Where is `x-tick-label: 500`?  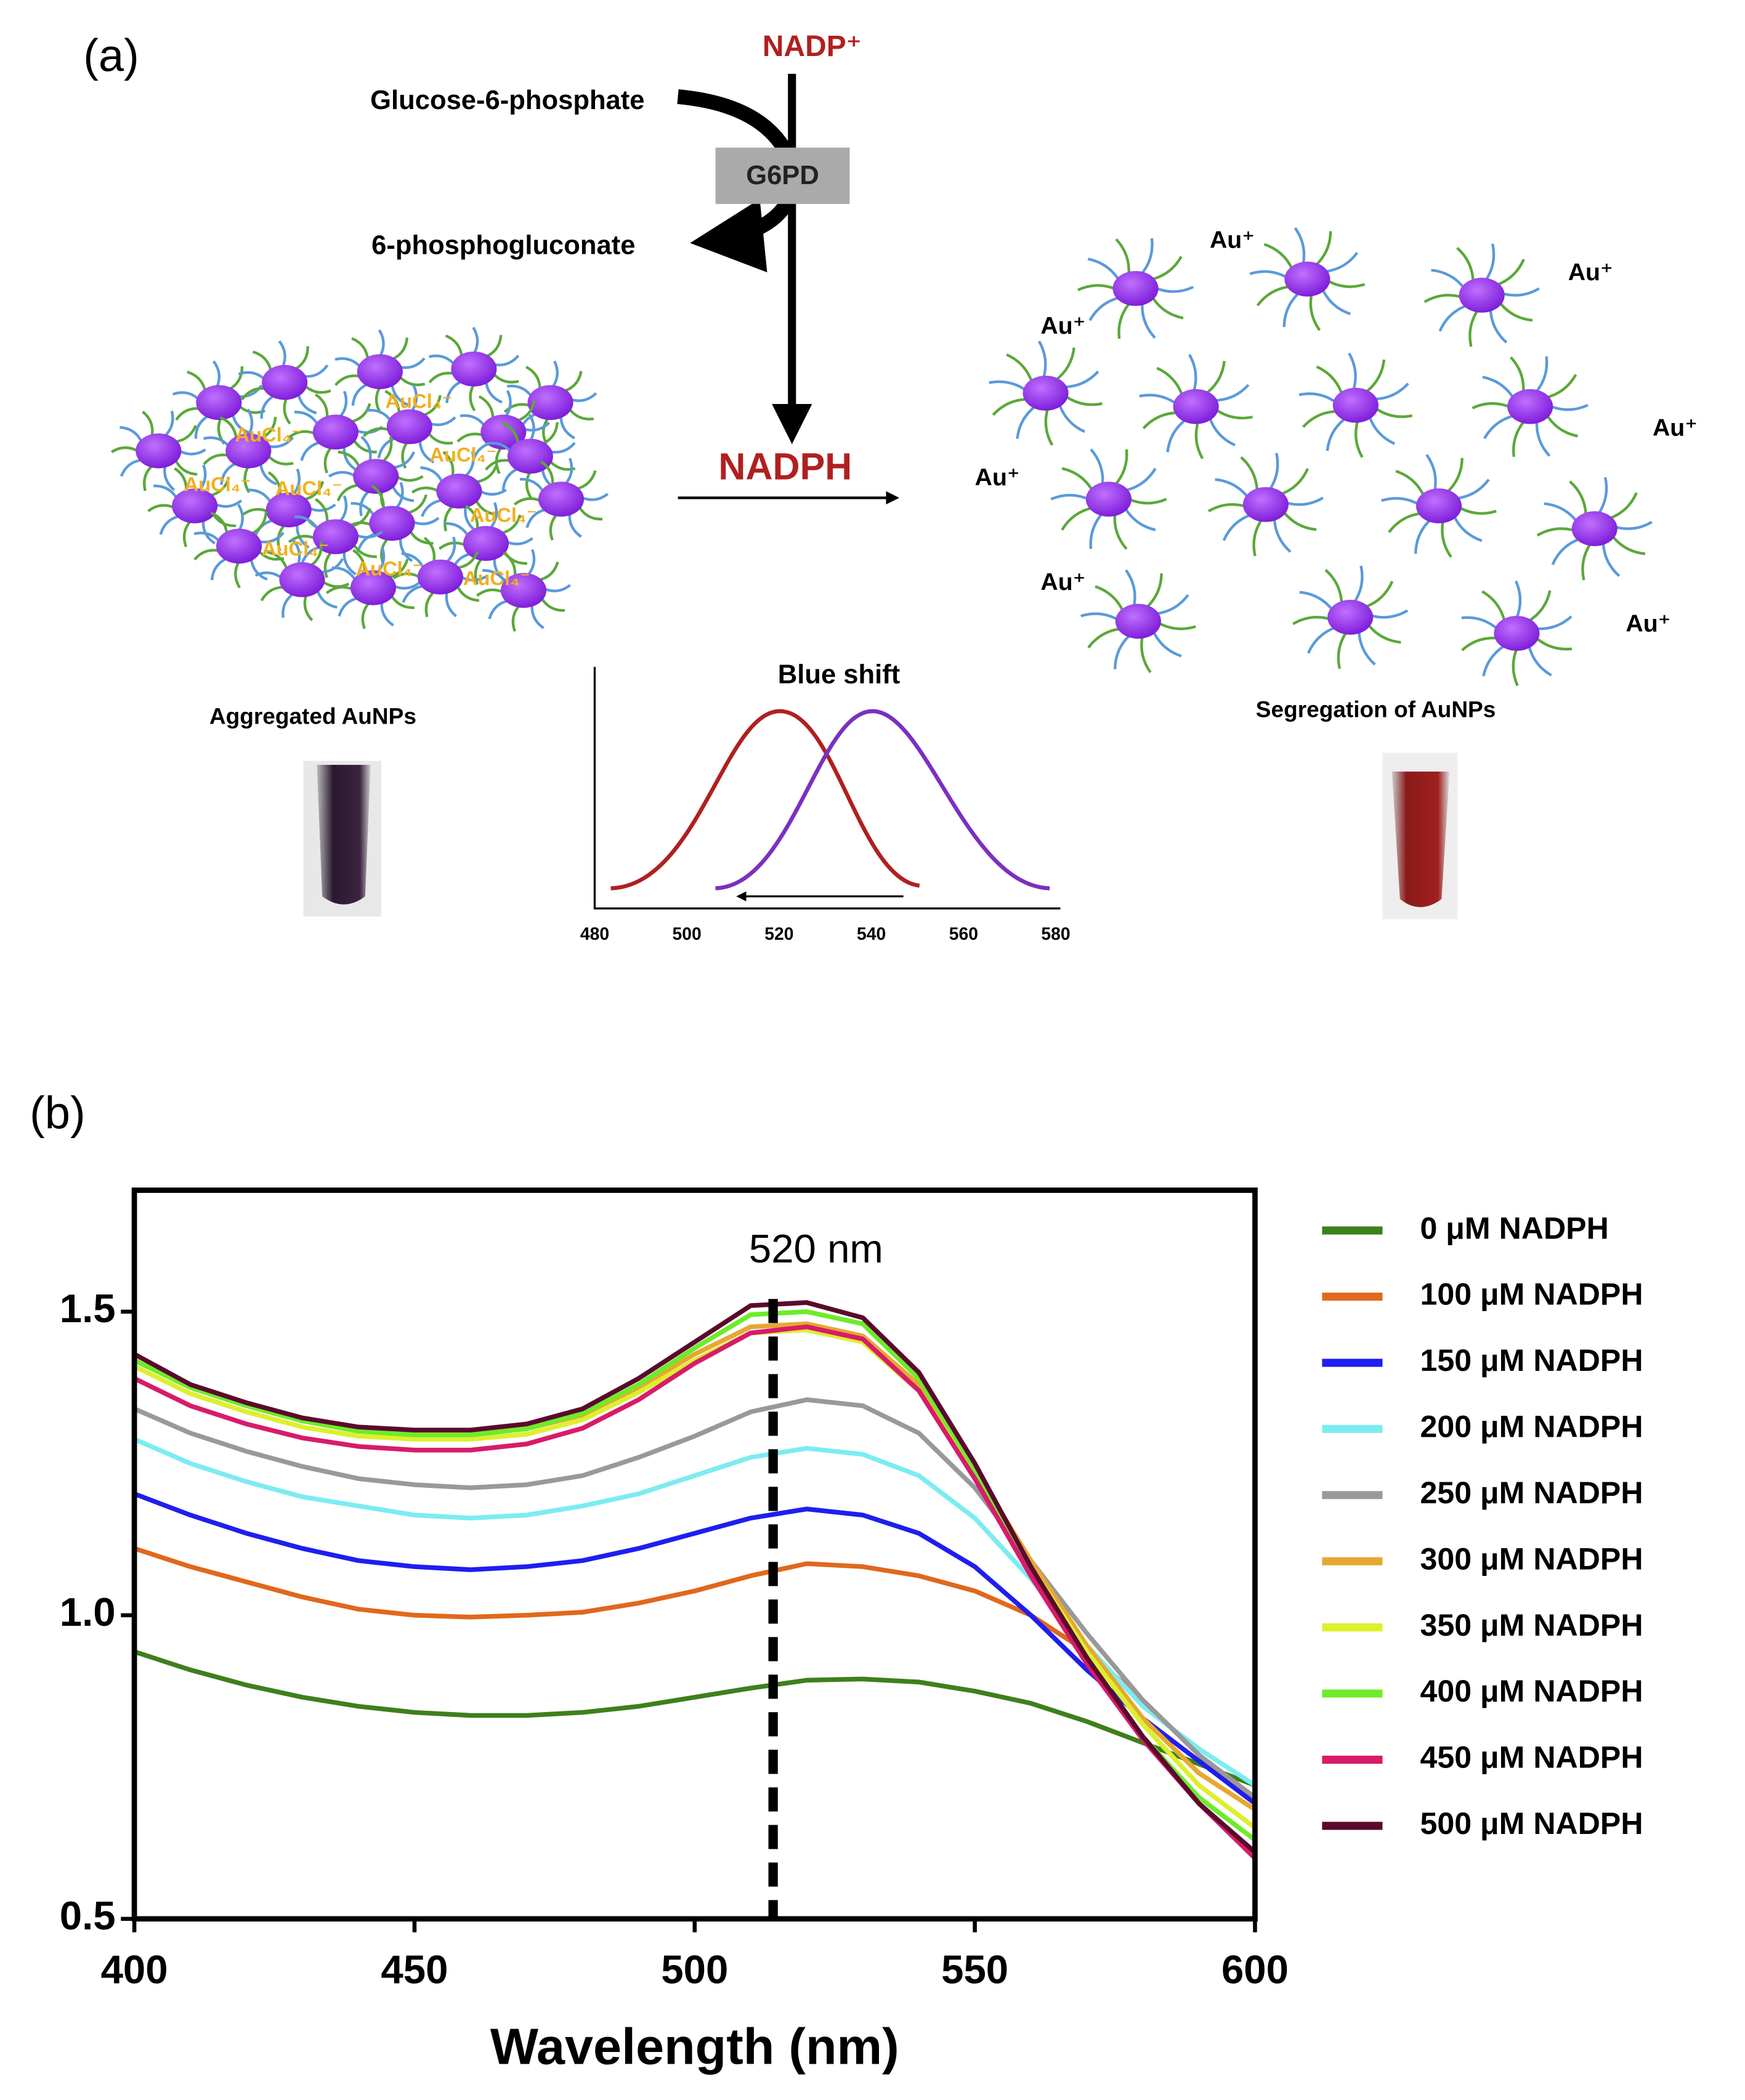
x-tick-label: 500 is located at coordinates (694, 1969).